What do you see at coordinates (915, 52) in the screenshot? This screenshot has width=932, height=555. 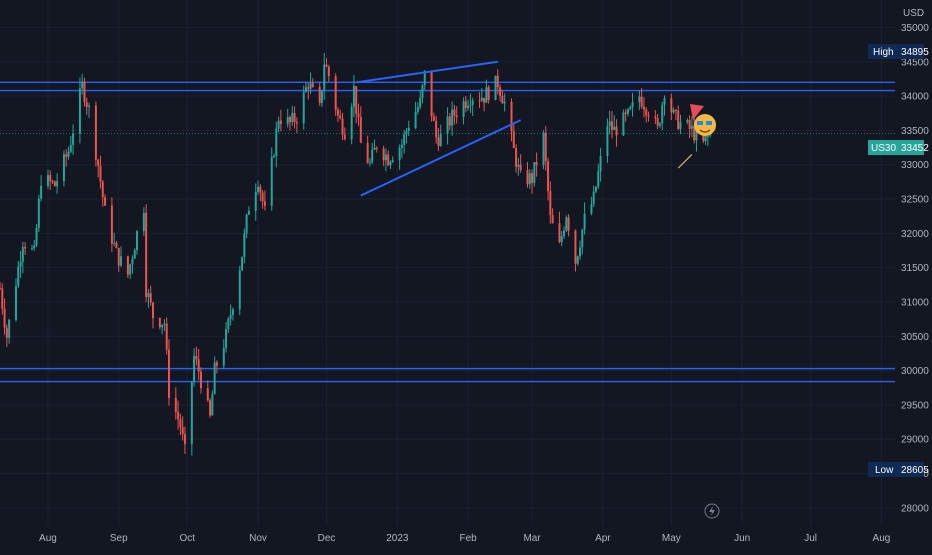 I see `high-badge-value: 34895` at bounding box center [915, 52].